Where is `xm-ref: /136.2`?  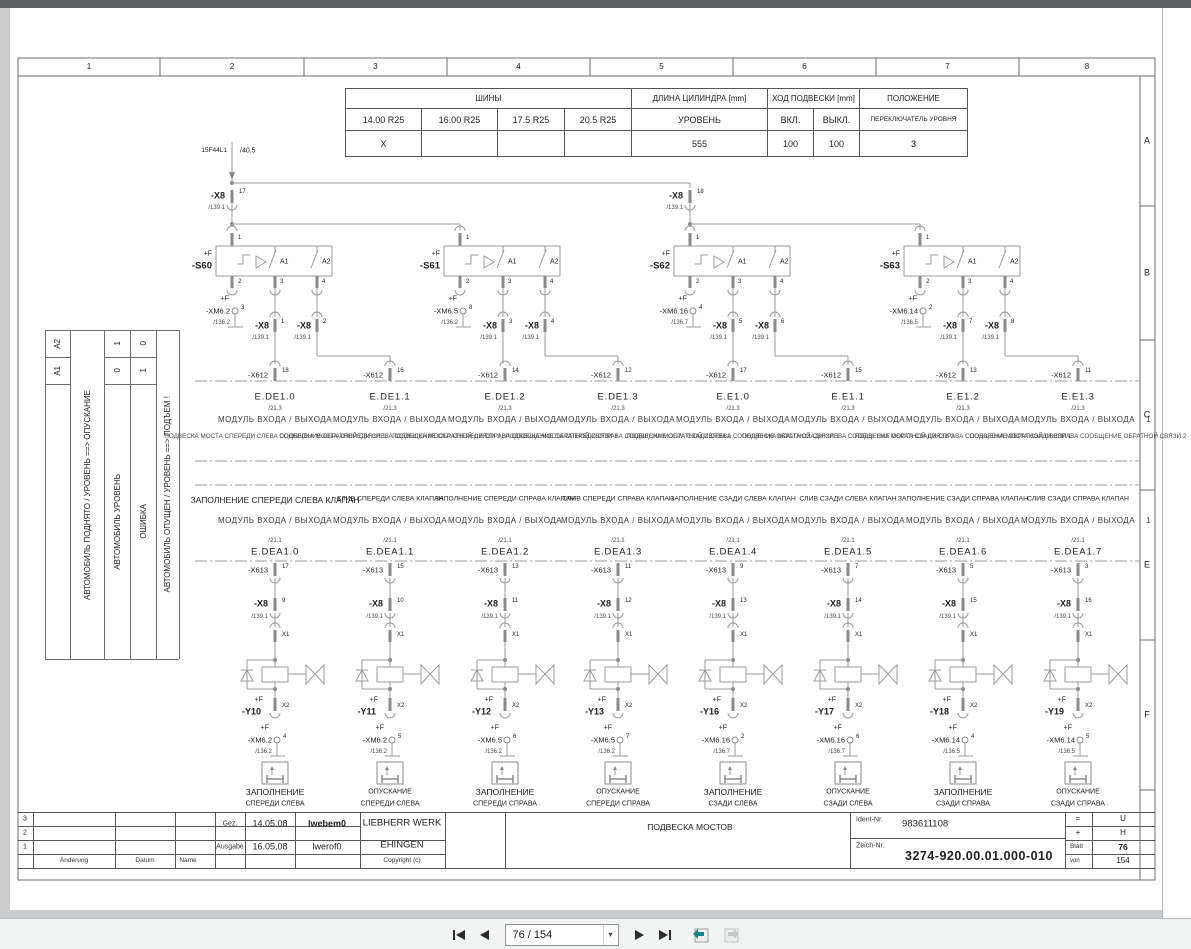
xm-ref: /136.2 is located at coordinates (378, 752).